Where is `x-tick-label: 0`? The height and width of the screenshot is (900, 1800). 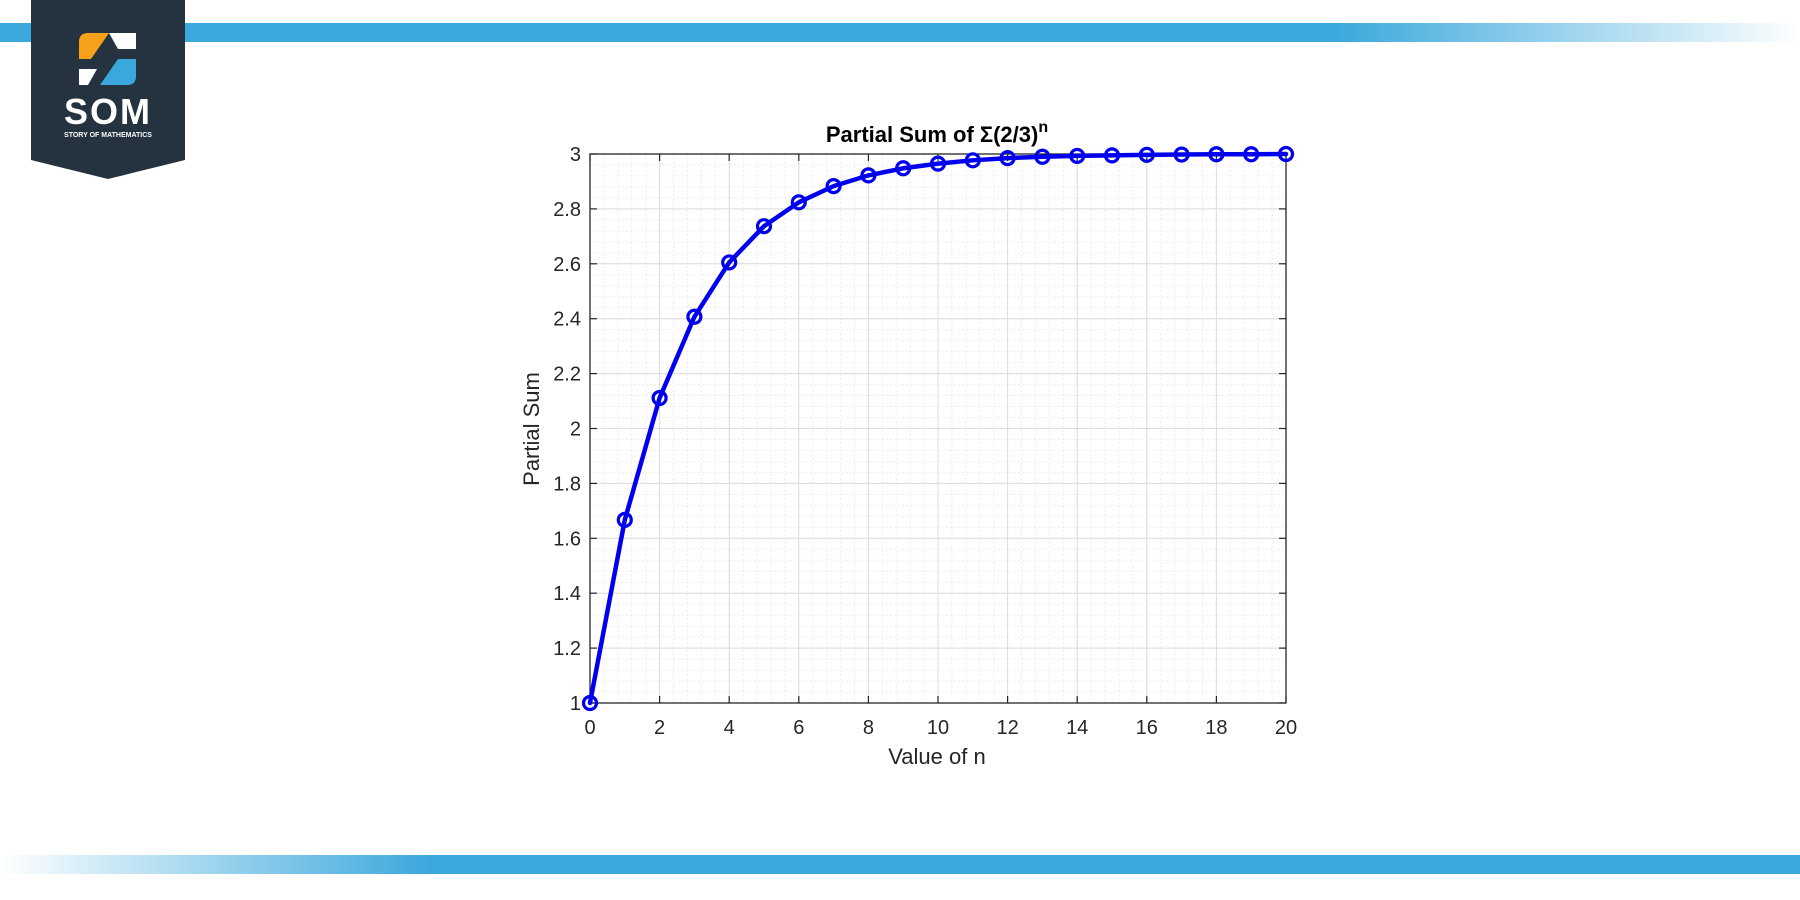
x-tick-label: 0 is located at coordinates (589, 728).